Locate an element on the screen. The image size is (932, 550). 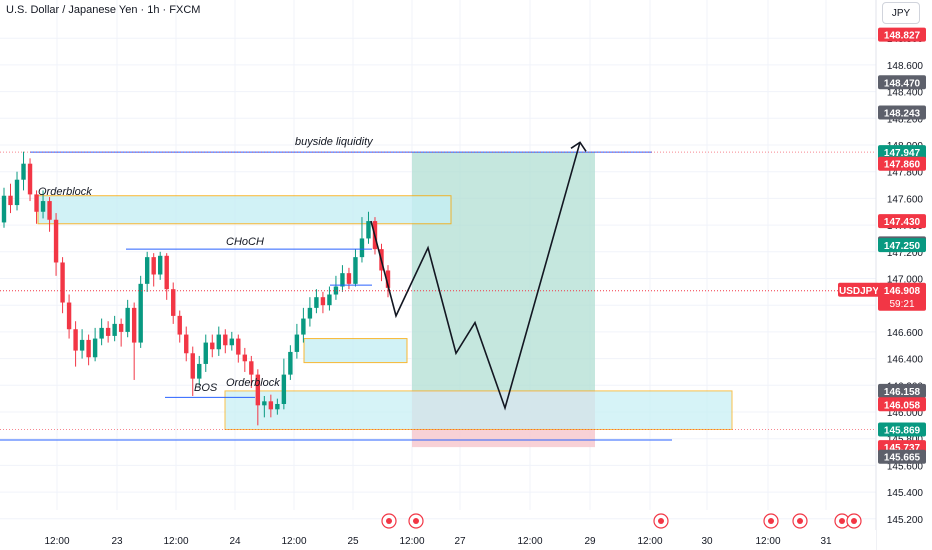
time-axis-bg is located at coordinates (438, 540).